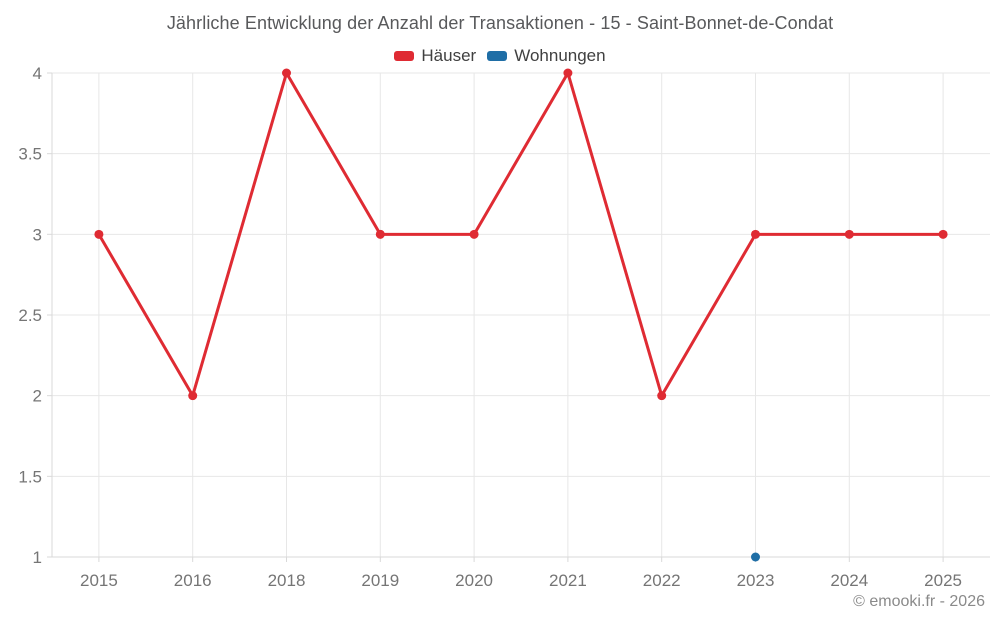 Image resolution: width=1000 pixels, height=625 pixels. I want to click on svg-text: 4, so click(37, 73).